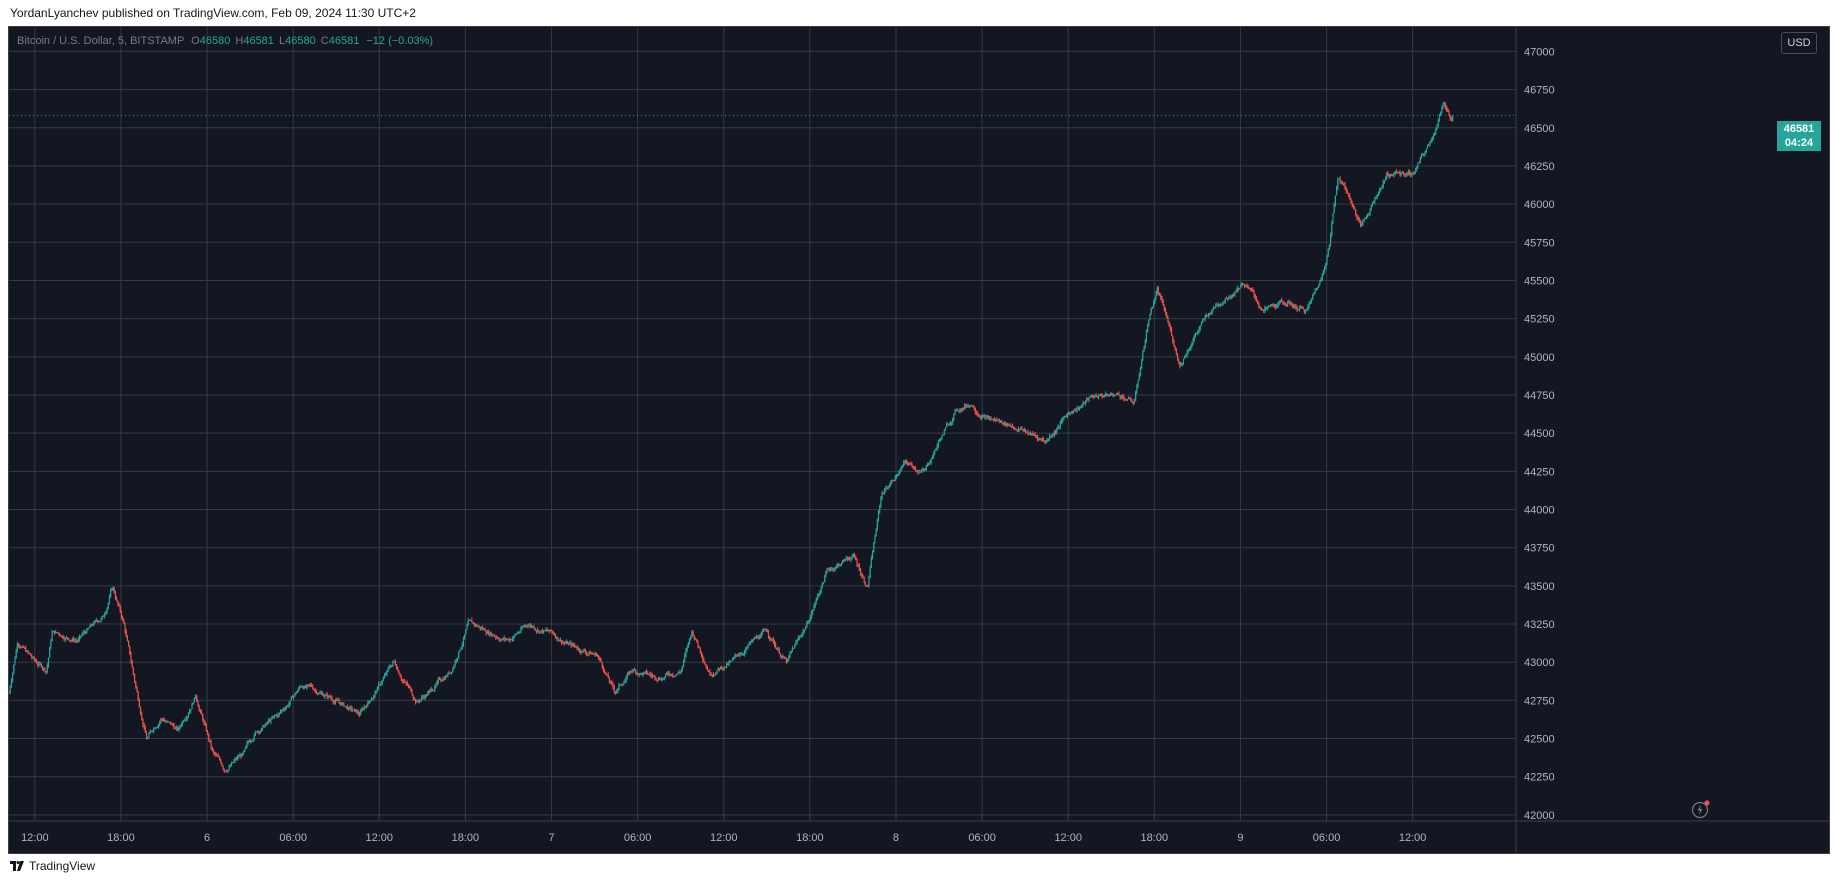 Image resolution: width=1835 pixels, height=883 pixels. What do you see at coordinates (1799, 129) in the screenshot?
I see `last-price-value: 46581` at bounding box center [1799, 129].